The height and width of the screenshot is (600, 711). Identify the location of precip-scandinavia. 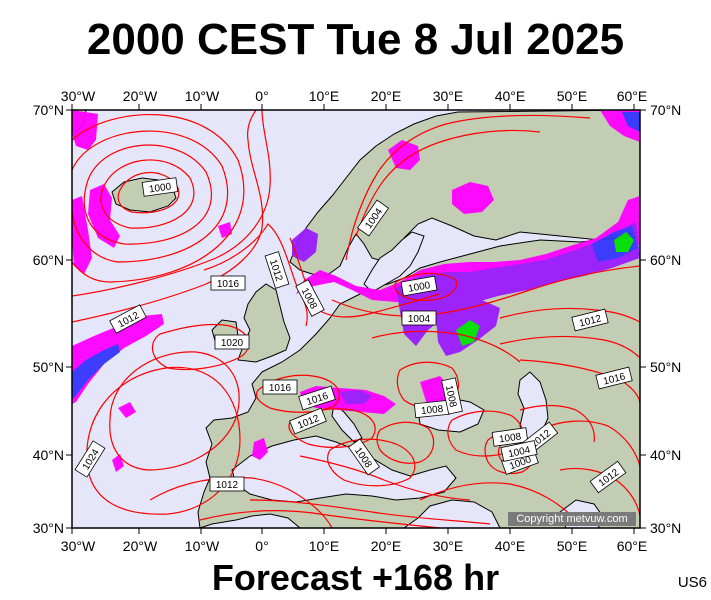
(404, 155).